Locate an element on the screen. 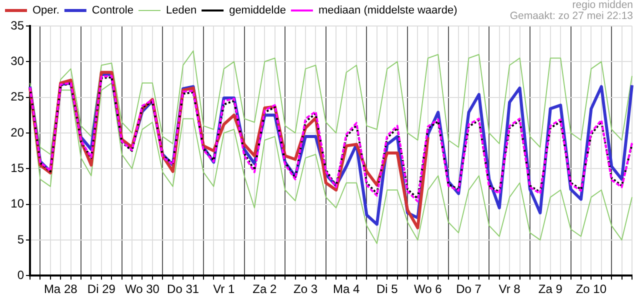 Image resolution: width=635 pixels, height=300 pixels. legend-label: Leden is located at coordinates (181, 10).